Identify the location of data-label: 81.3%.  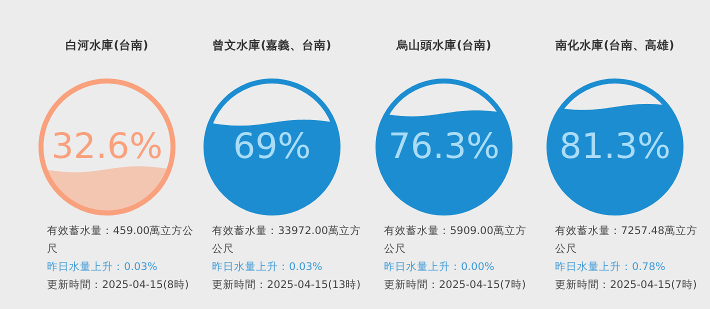
(615, 147).